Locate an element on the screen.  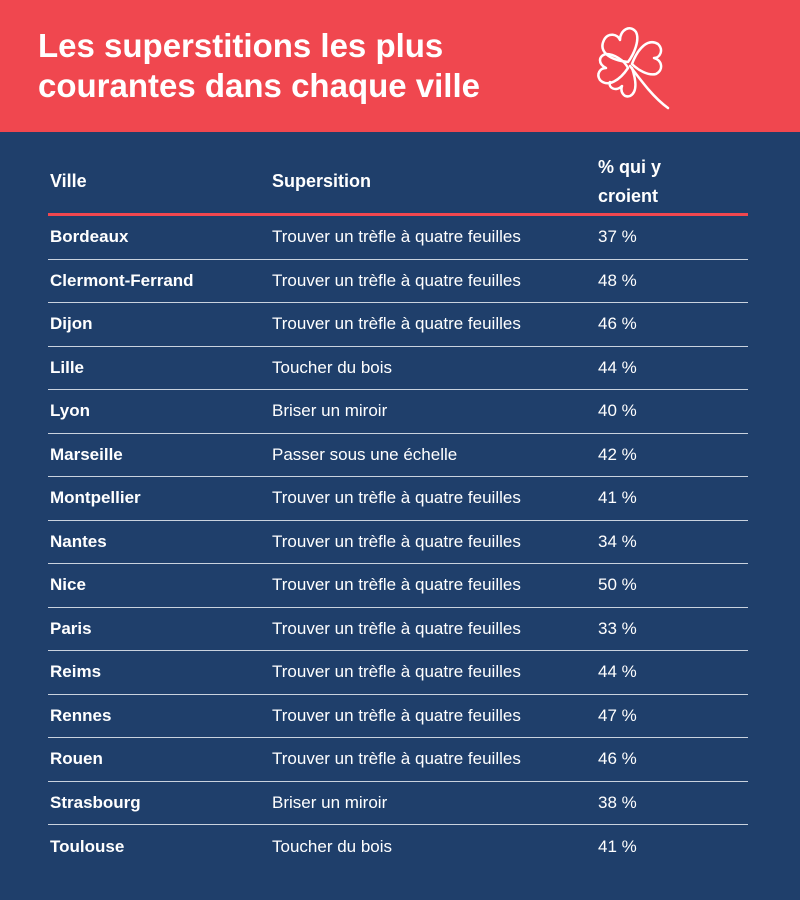
cell: Bordeaux is located at coordinates (89, 237).